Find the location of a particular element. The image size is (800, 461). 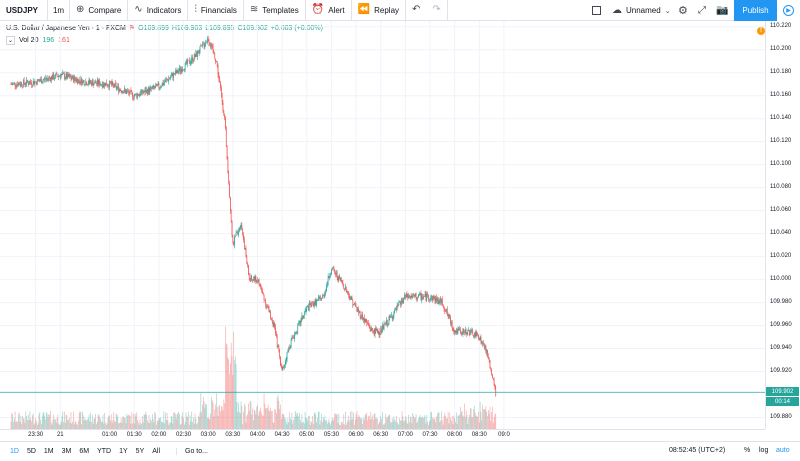

alert-button: ⏰ Alert is located at coordinates (329, 10).